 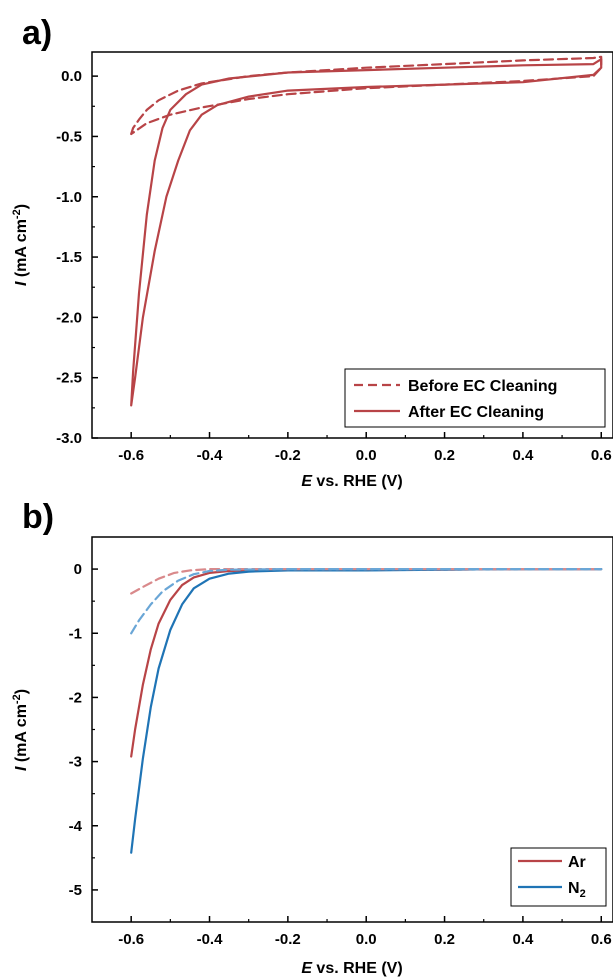 I want to click on panel-b-legend-box, so click(x=558, y=877).